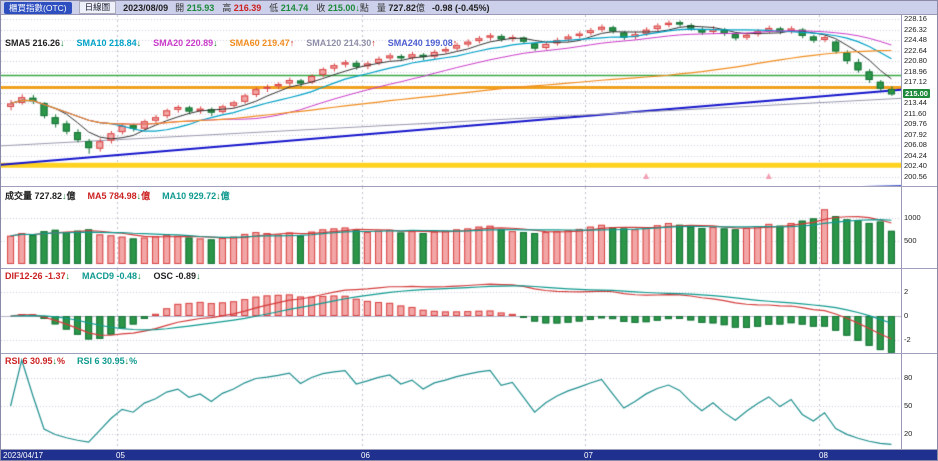 This screenshot has height=461, width=938. I want to click on quote-field-volume: 量 727.82億, so click(400, 8).